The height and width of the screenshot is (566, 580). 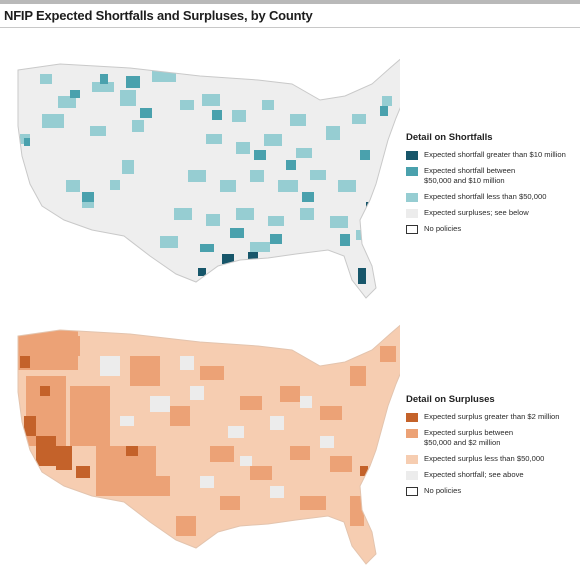 I want to click on surplus-legend-item-large: Expected surplus greater than $2 million, so click(x=492, y=417).